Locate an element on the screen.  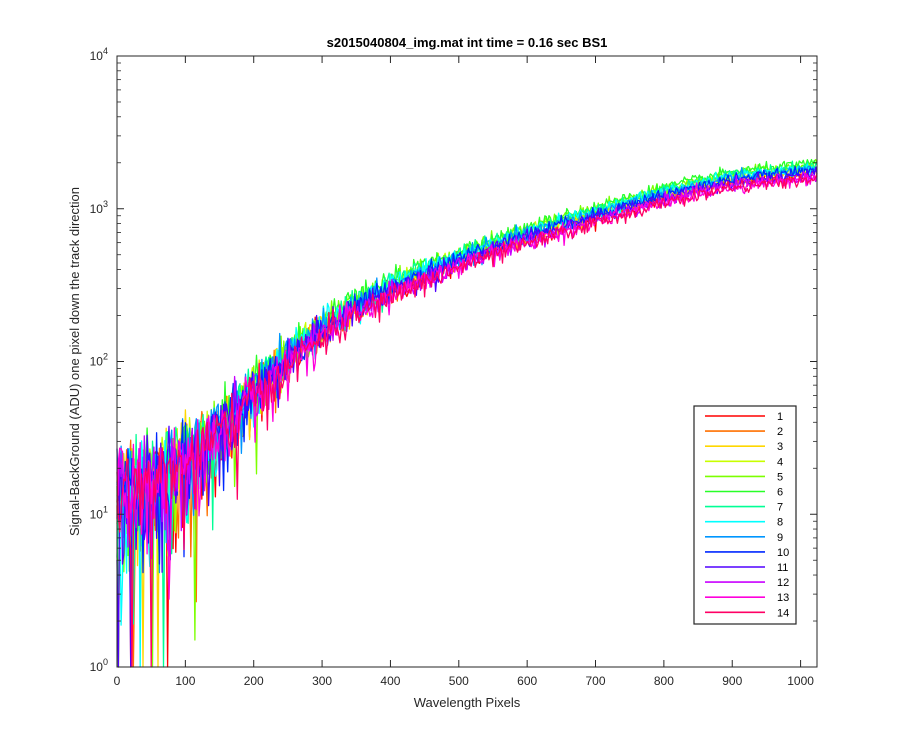
y-tick-label: 10³ is located at coordinates (99, 207).